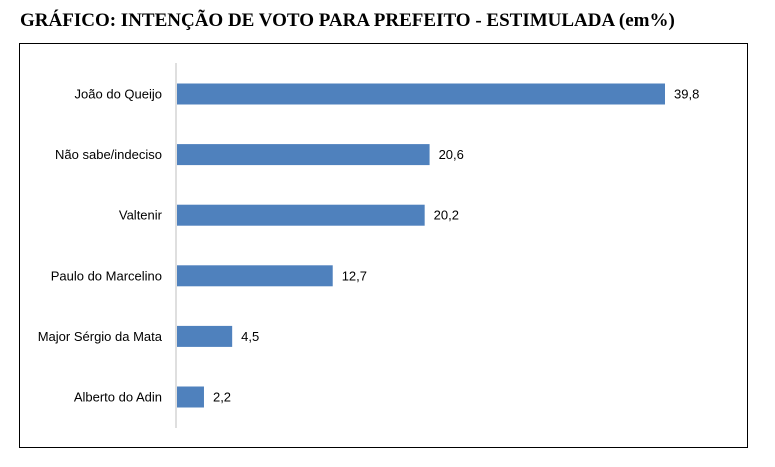  What do you see at coordinates (222, 397) in the screenshot?
I see `data-label: 2,2` at bounding box center [222, 397].